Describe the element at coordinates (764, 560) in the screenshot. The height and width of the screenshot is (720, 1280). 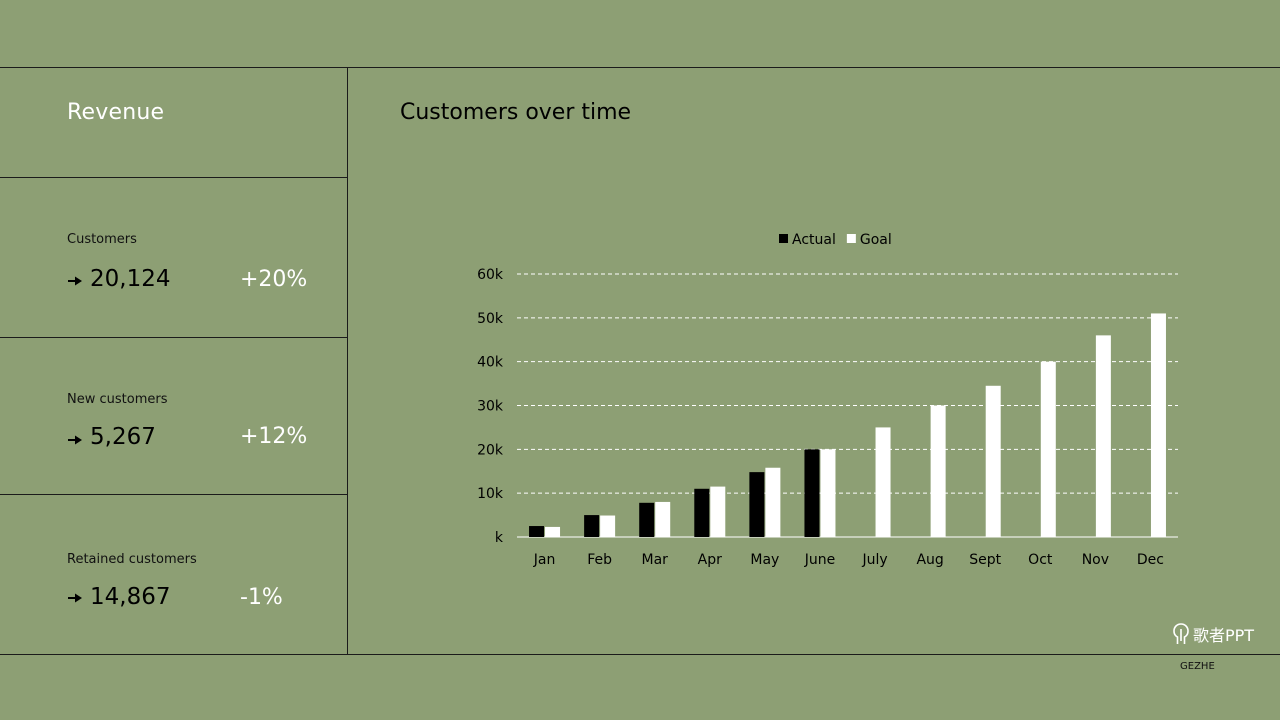
I see `x-tick-label: May` at that location.